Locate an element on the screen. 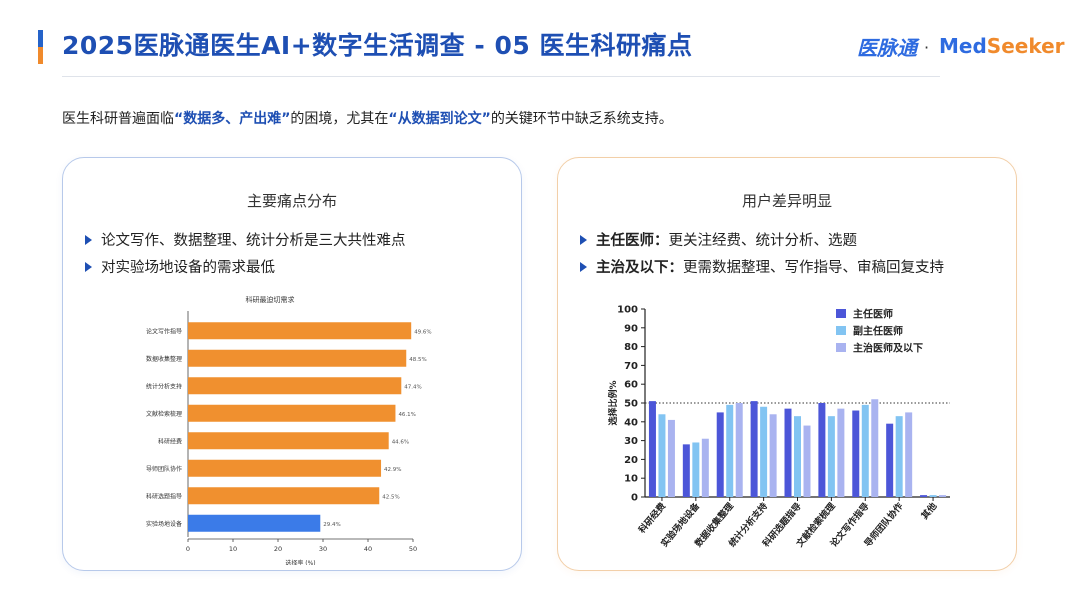  bullet-bold: 主任医师： is located at coordinates (632, 241).